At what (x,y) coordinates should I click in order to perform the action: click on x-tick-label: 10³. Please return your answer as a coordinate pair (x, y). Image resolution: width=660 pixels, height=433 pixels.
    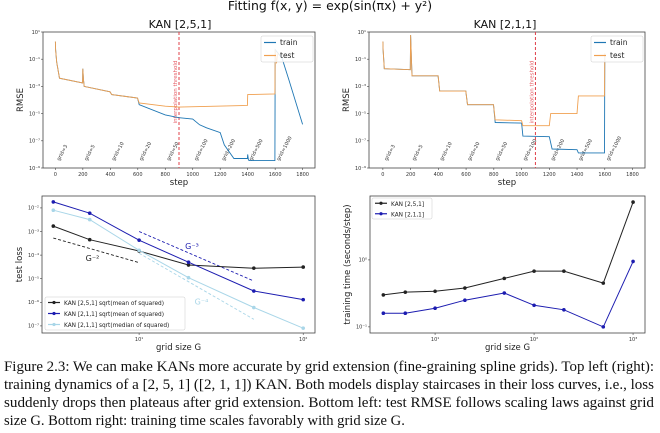
    Looking at the image, I should click on (633, 340).